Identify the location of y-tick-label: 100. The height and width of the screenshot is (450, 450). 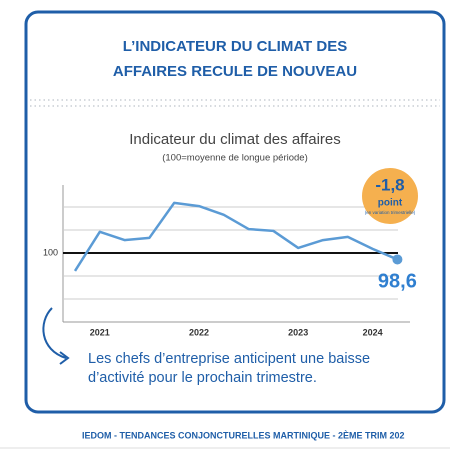
(50, 252).